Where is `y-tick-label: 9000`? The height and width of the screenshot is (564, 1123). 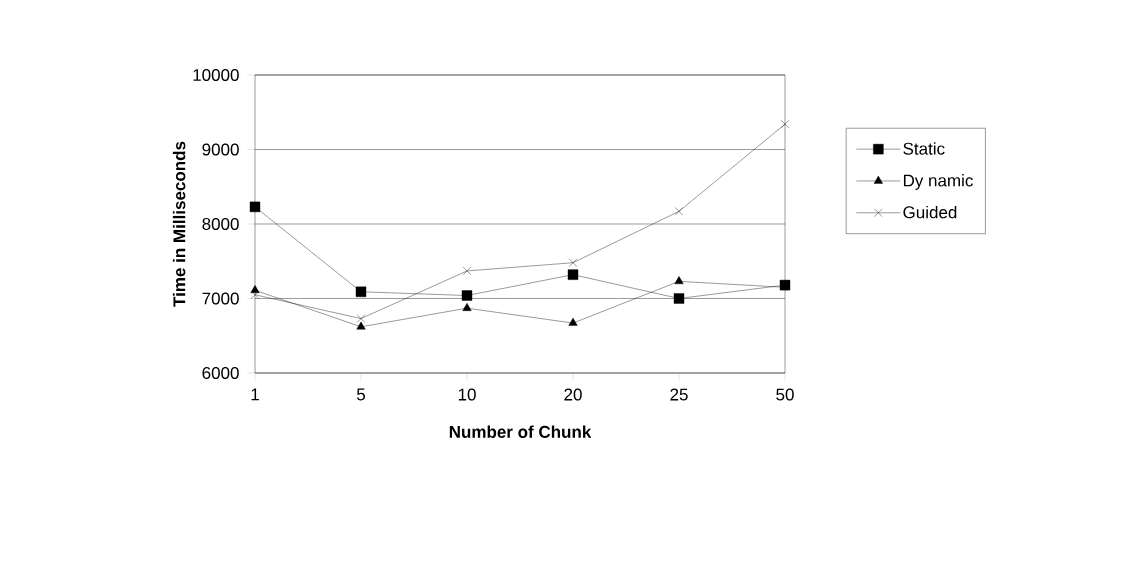
y-tick-label: 9000 is located at coordinates (220, 149).